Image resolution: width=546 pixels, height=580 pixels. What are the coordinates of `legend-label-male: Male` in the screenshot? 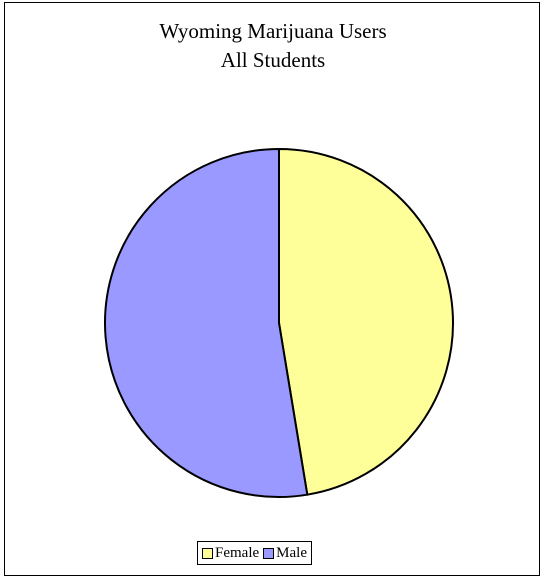 It's located at (291, 552).